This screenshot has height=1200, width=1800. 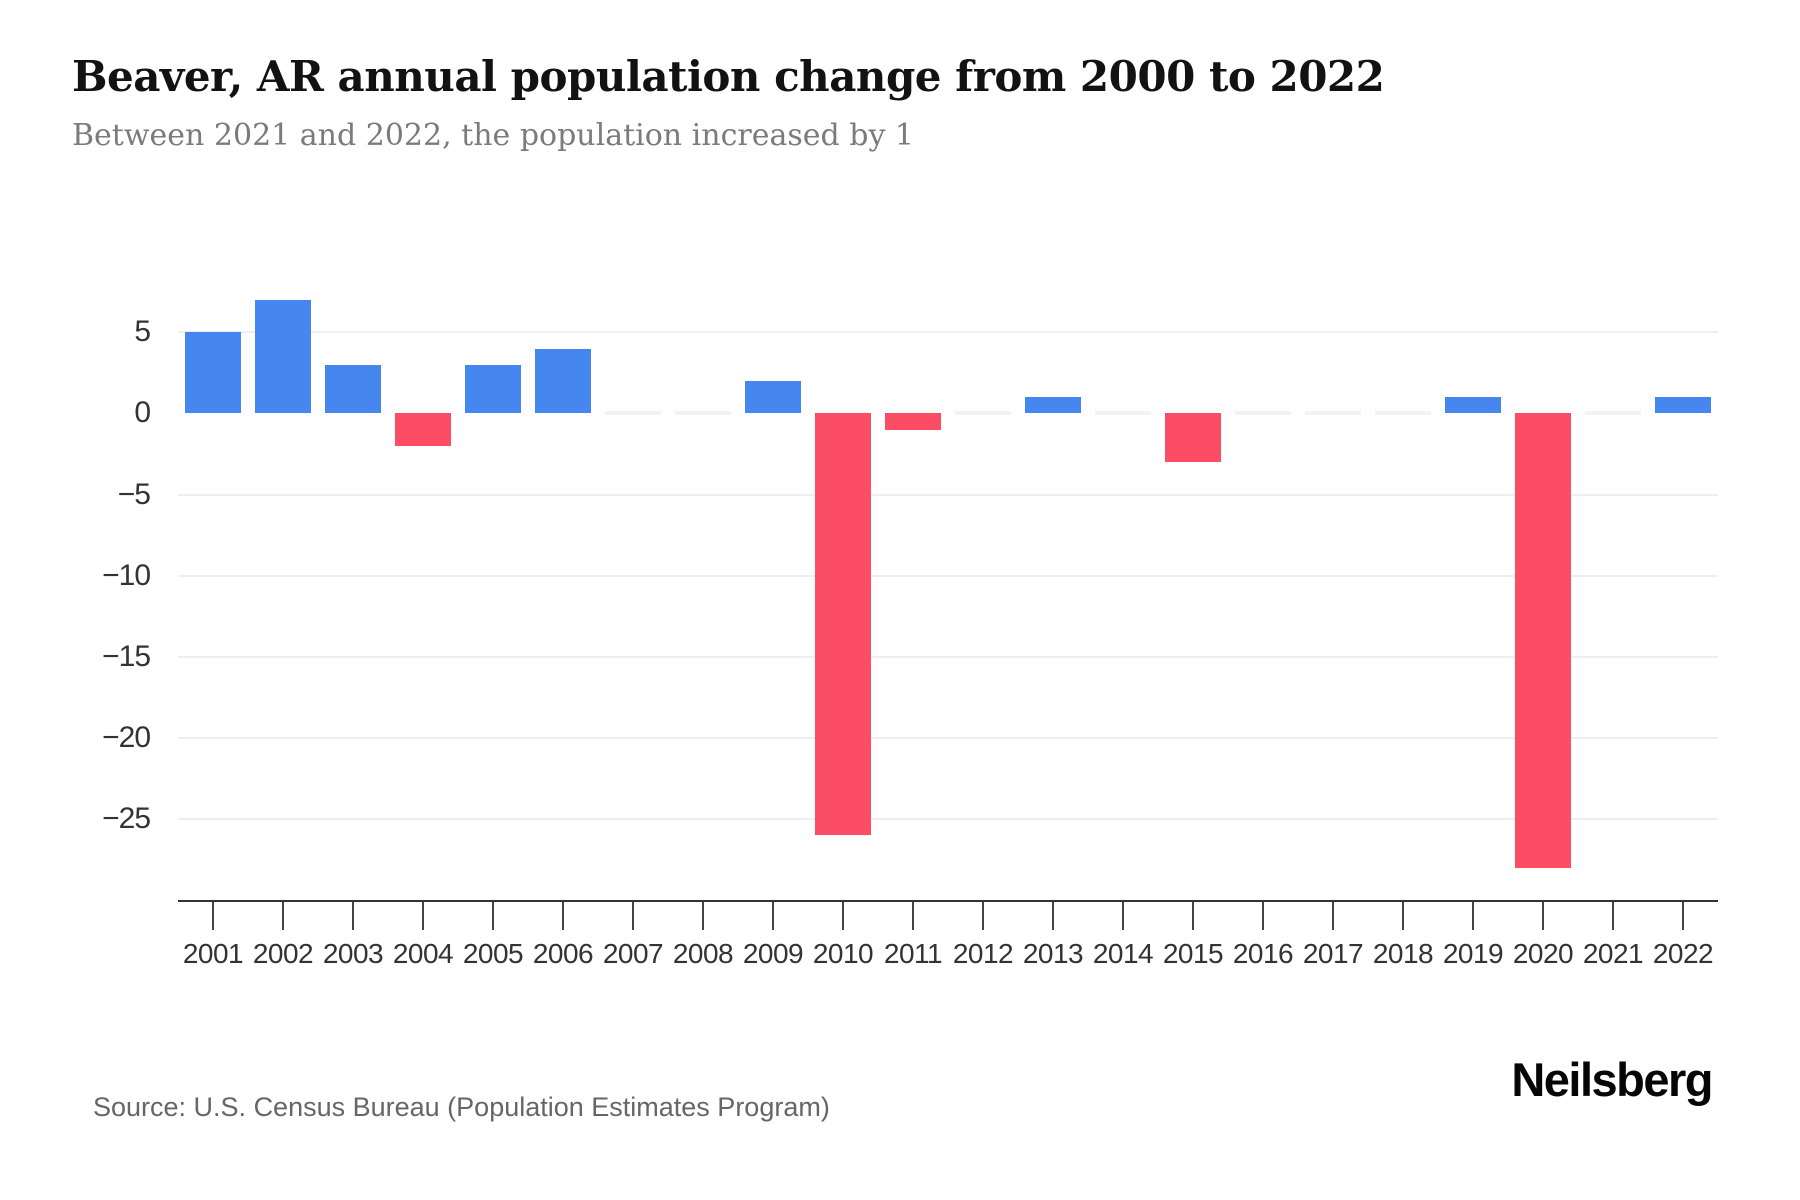 I want to click on bar-slot-2012, so click(x=983, y=567).